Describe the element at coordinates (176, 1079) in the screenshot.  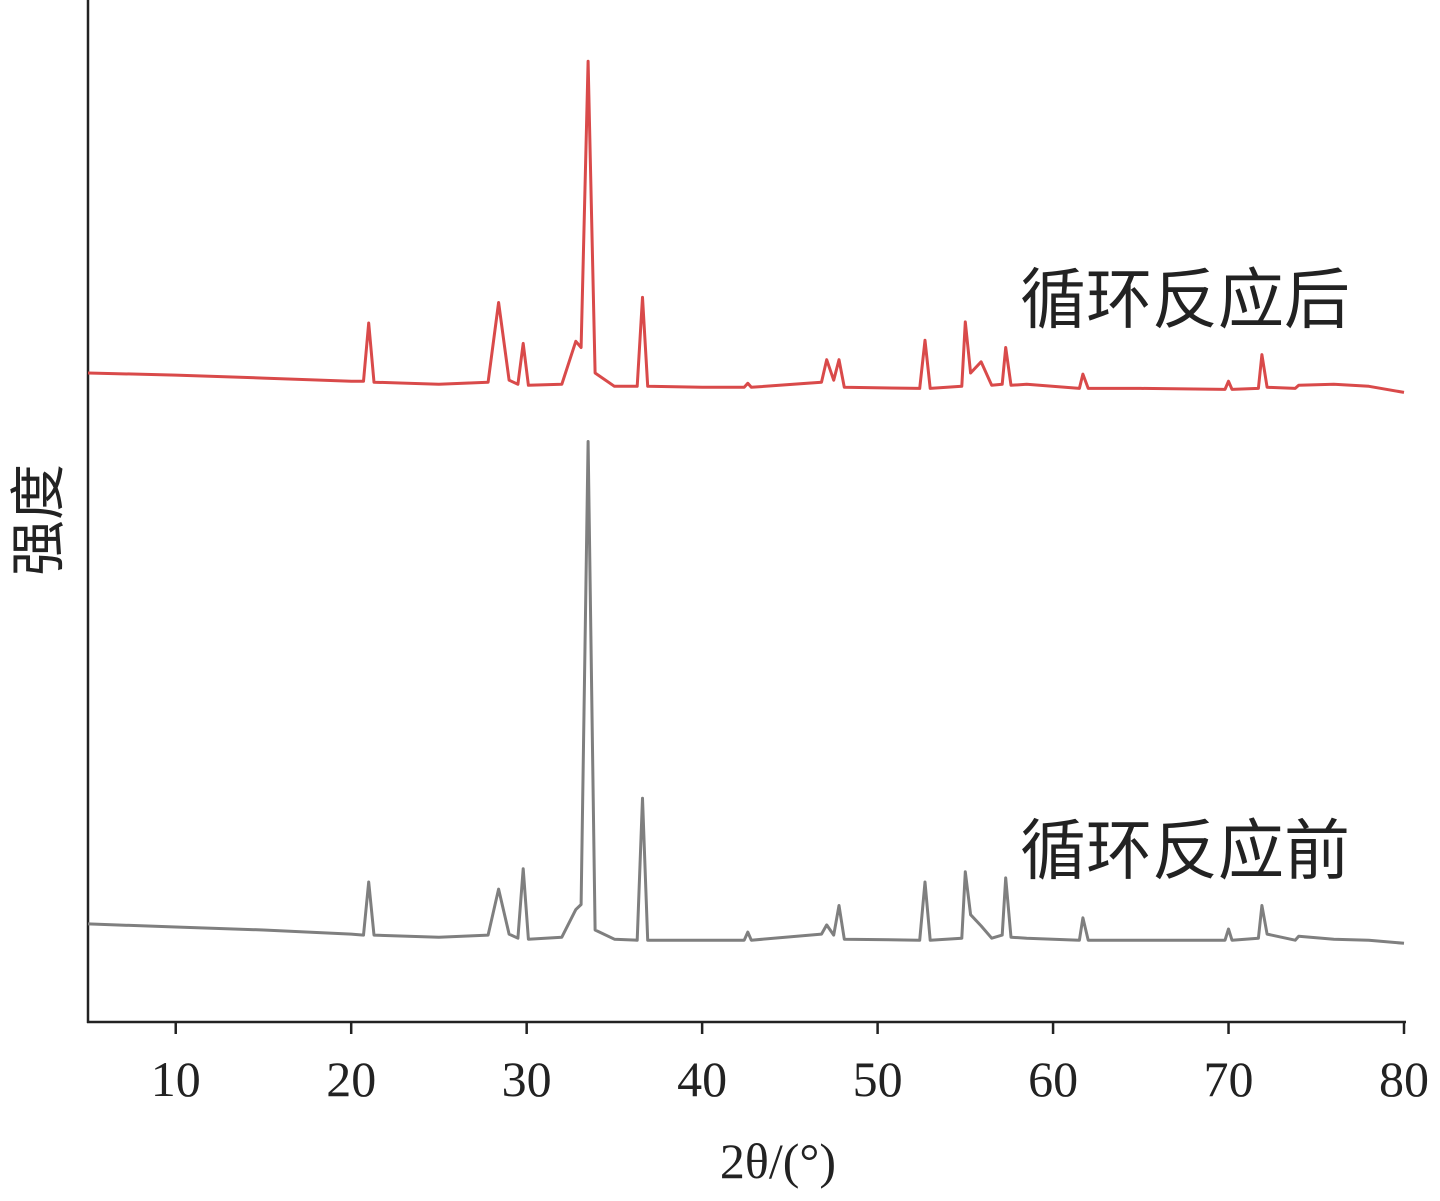
I see `x-tick-label: 10` at that location.